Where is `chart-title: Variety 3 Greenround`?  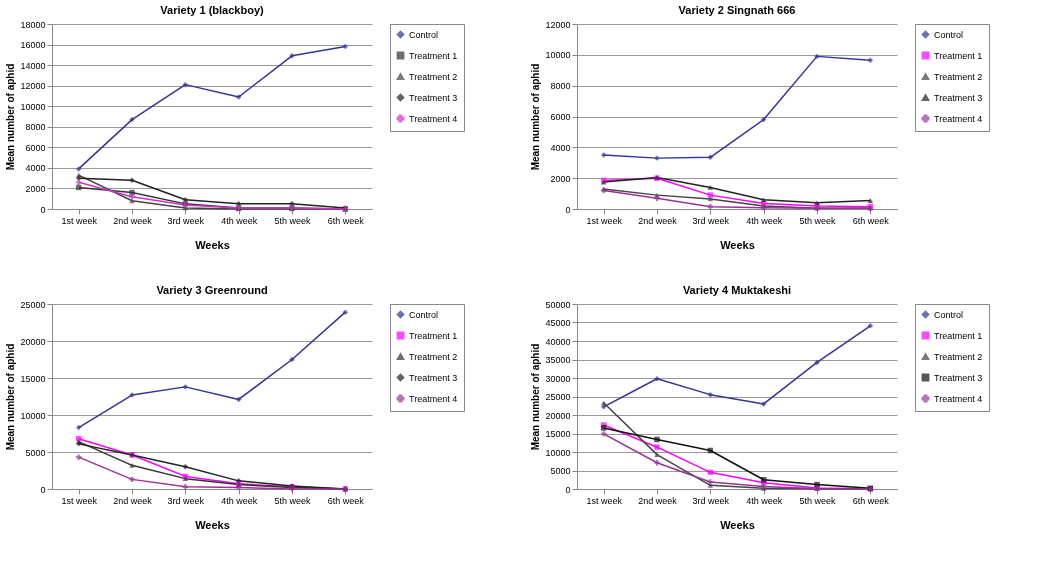
chart-title: Variety 3 Greenround is located at coordinates (212, 290).